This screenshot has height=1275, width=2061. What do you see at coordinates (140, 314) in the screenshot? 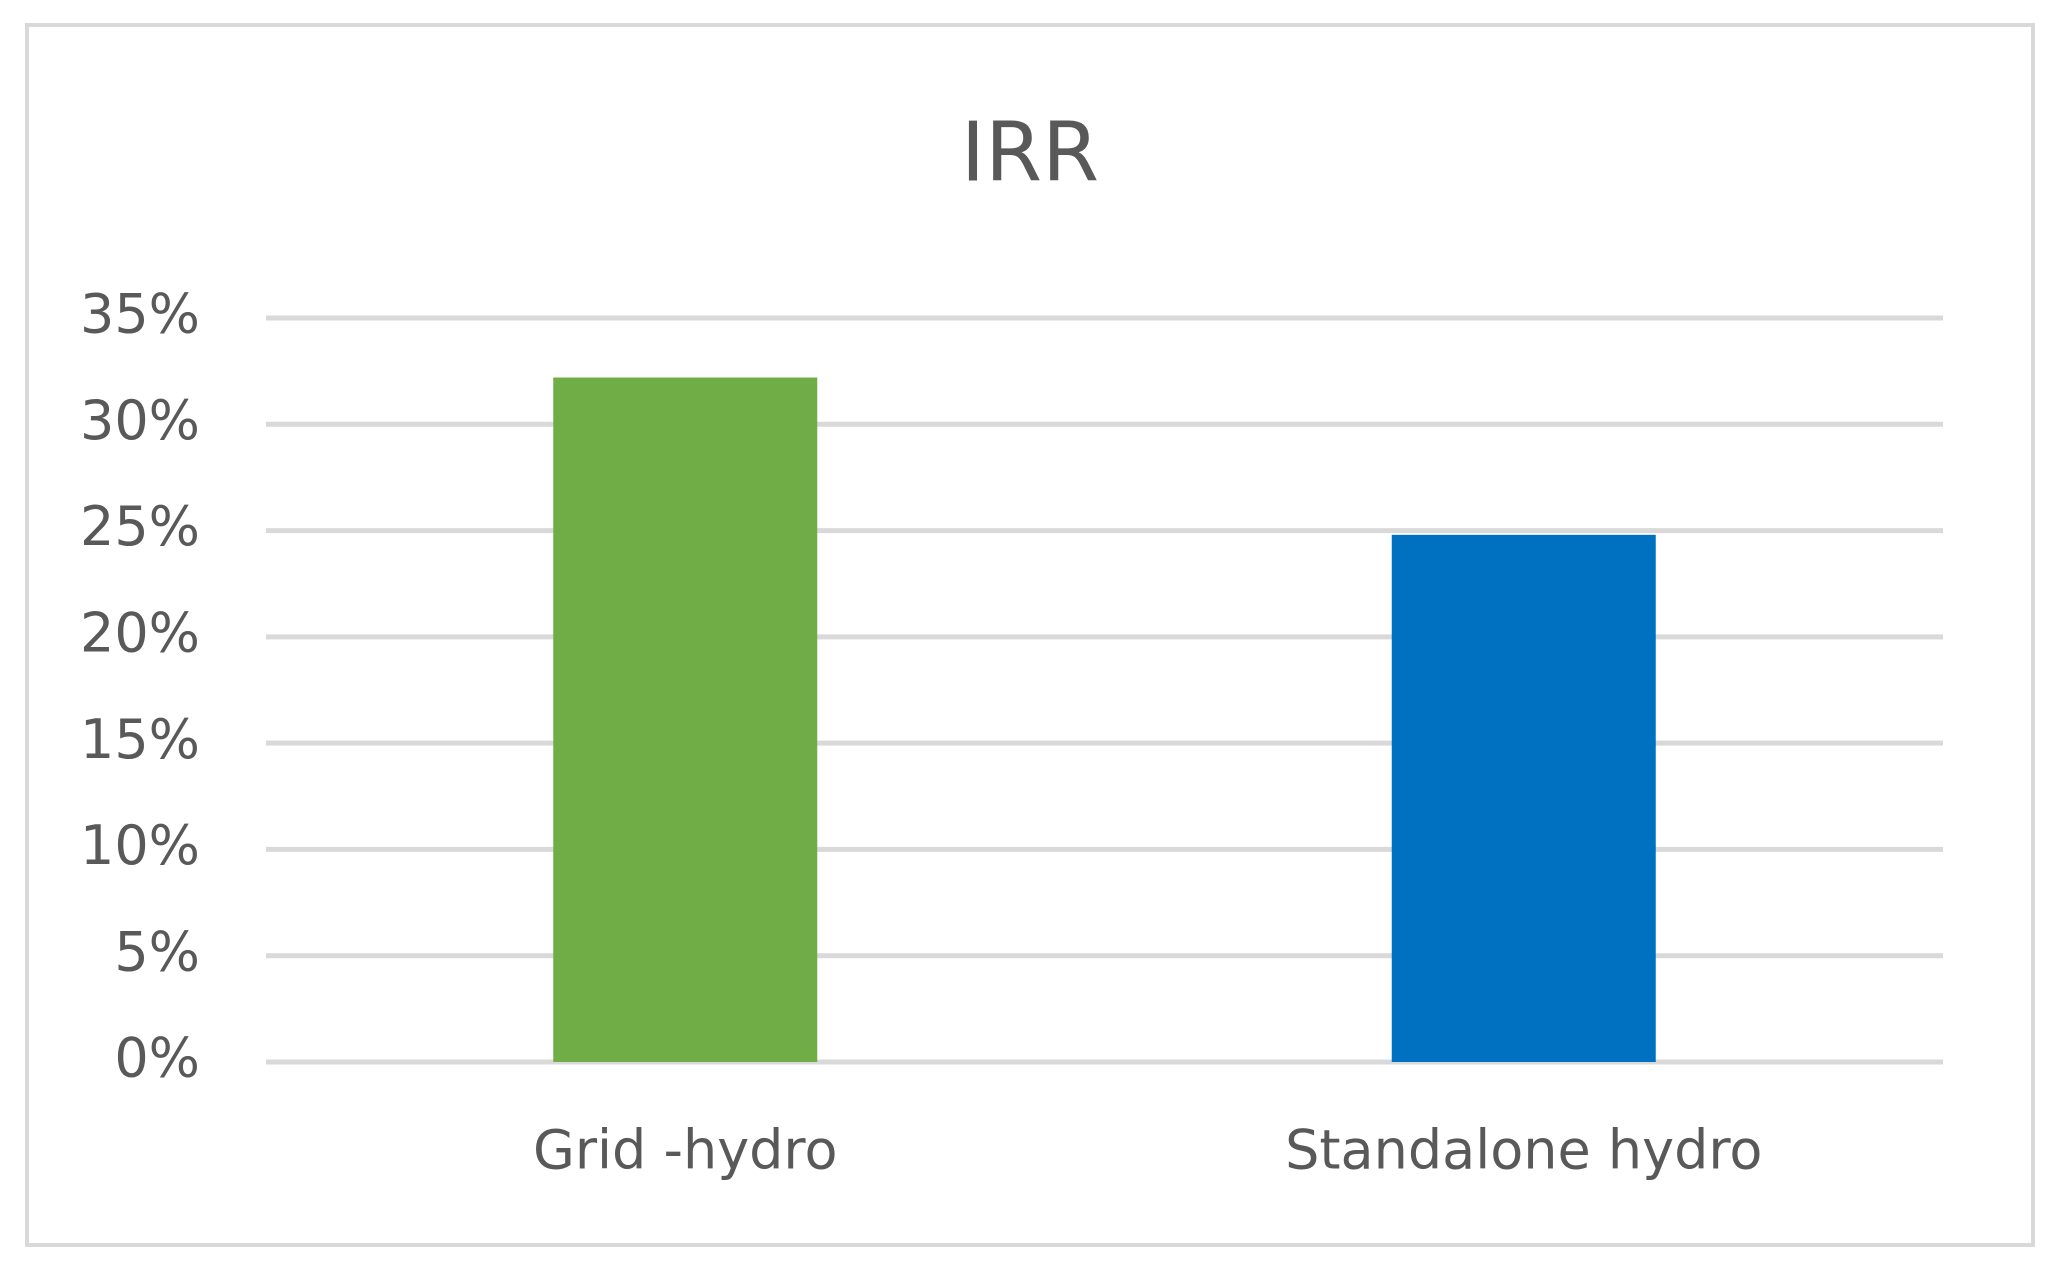
I see `y-tick-label: 35%` at bounding box center [140, 314].